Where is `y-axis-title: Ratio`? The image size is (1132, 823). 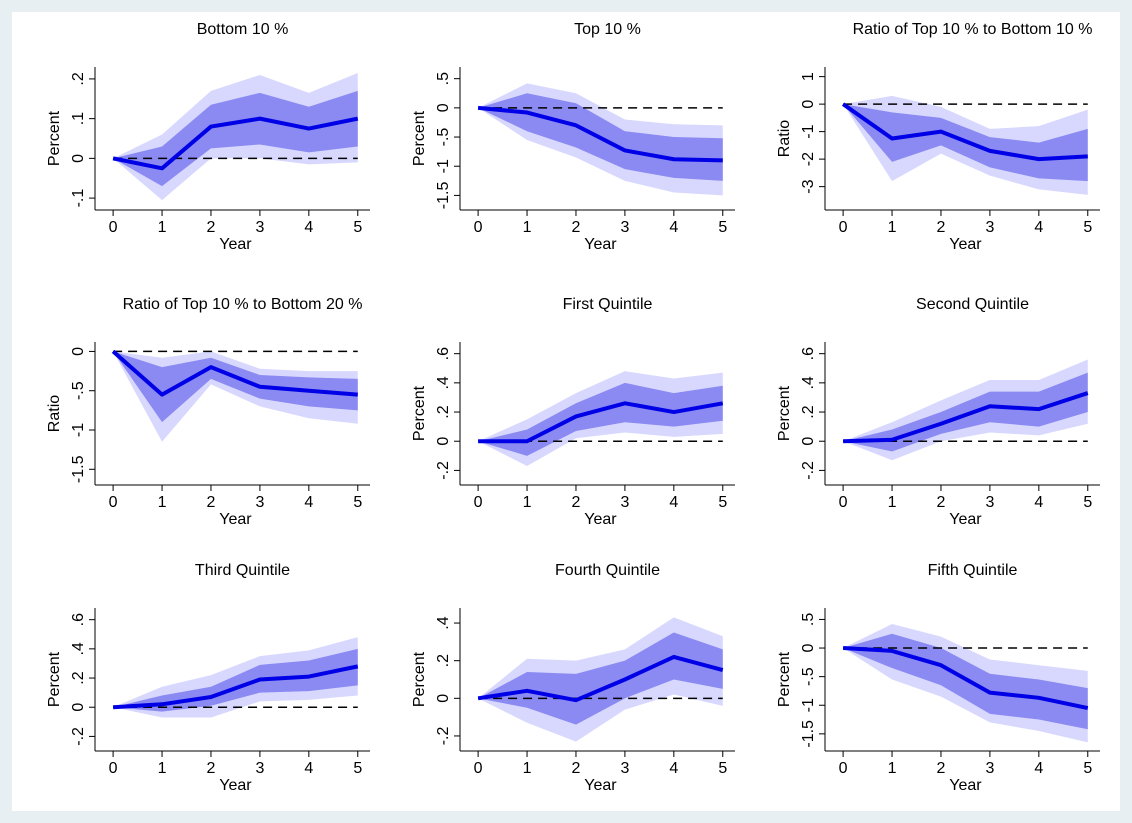 y-axis-title: Ratio is located at coordinates (54, 413).